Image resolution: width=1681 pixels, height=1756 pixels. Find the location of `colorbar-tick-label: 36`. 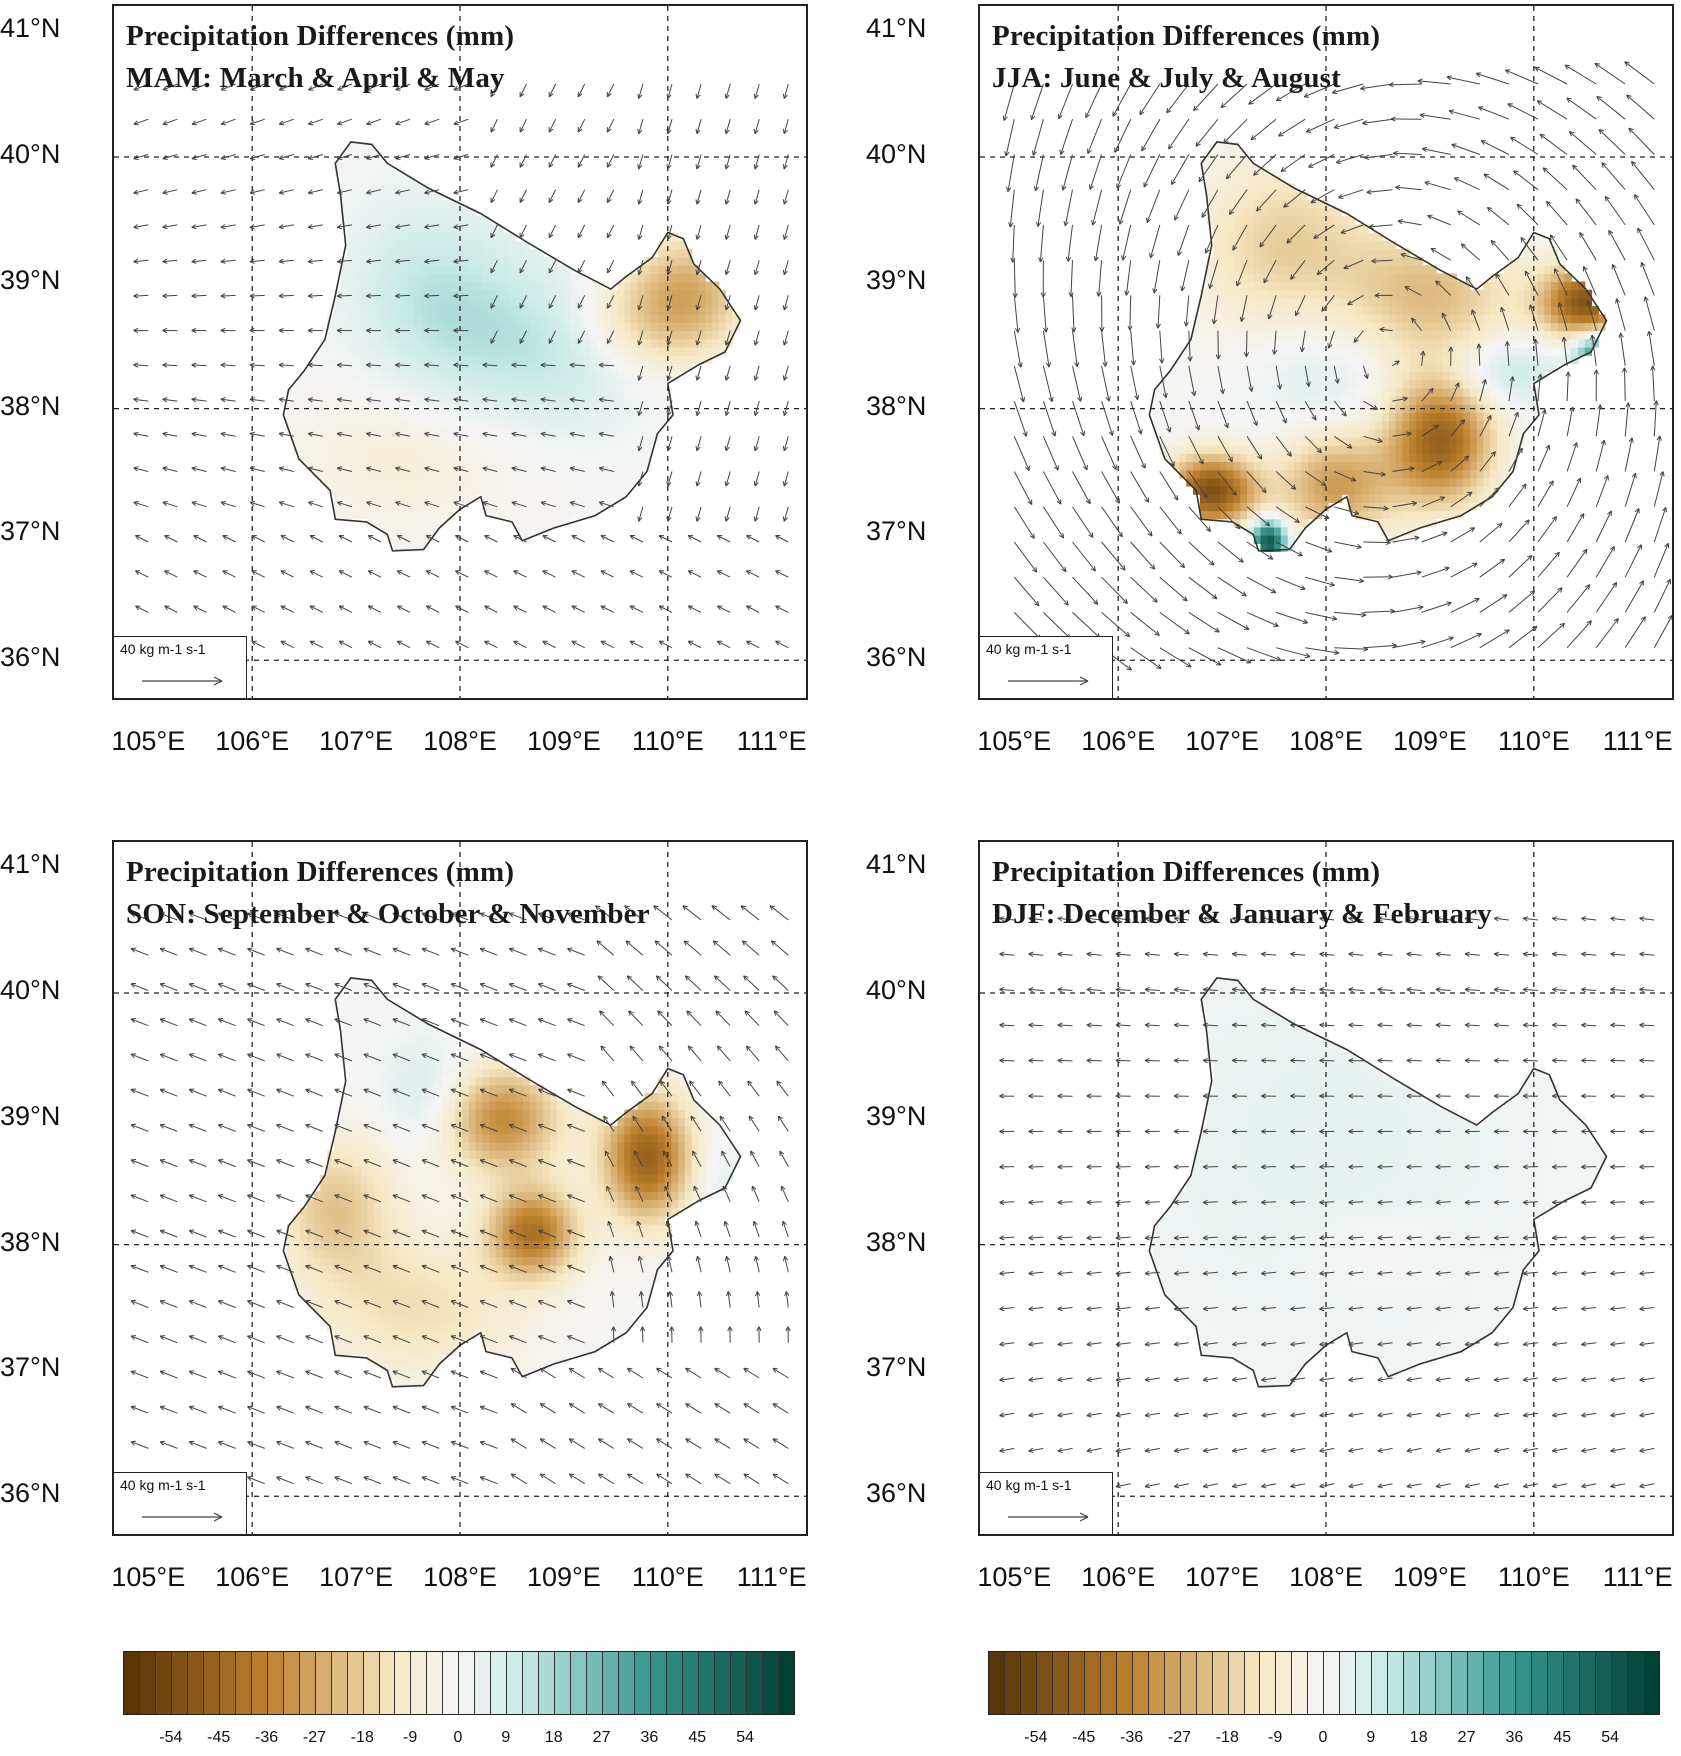

colorbar-tick-label: 36 is located at coordinates (1514, 1737).